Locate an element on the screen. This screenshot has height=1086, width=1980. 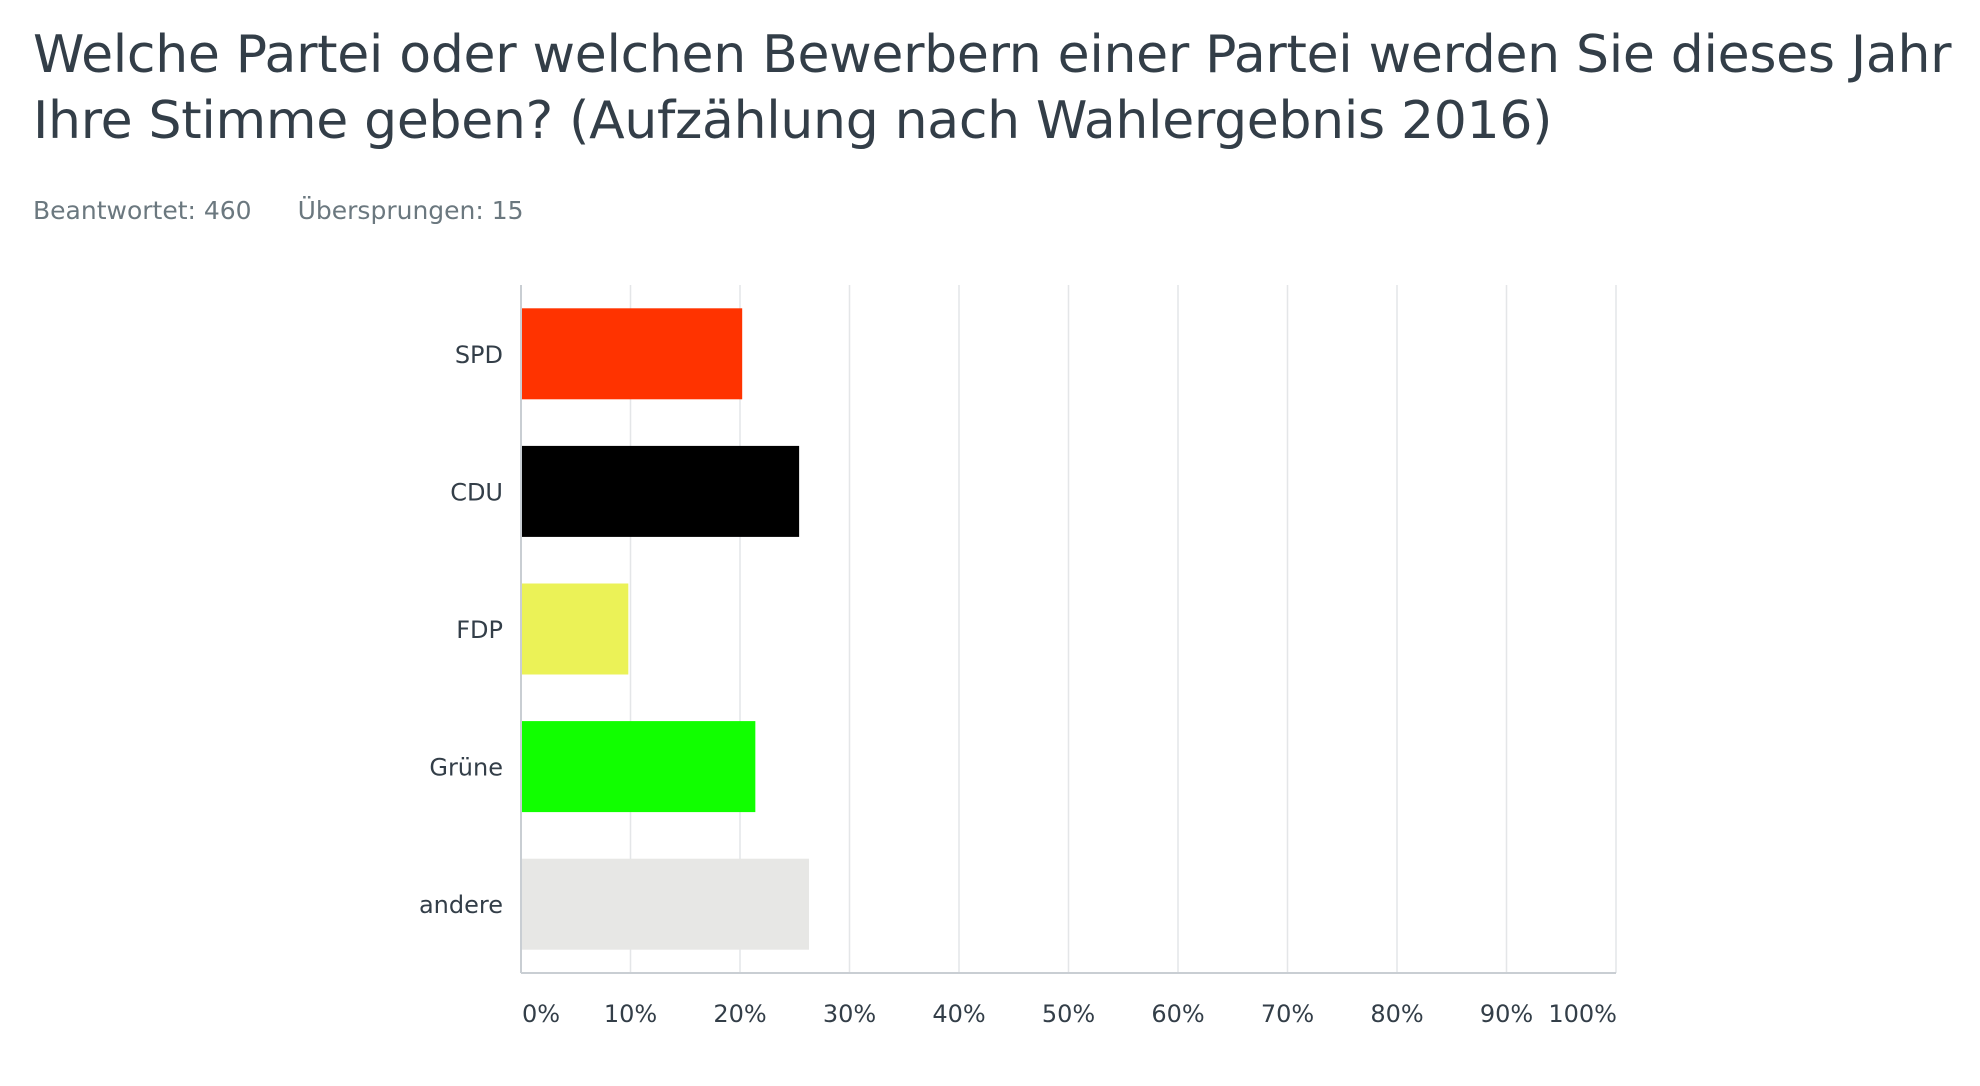
x-tick-label: 40% is located at coordinates (958, 1014).